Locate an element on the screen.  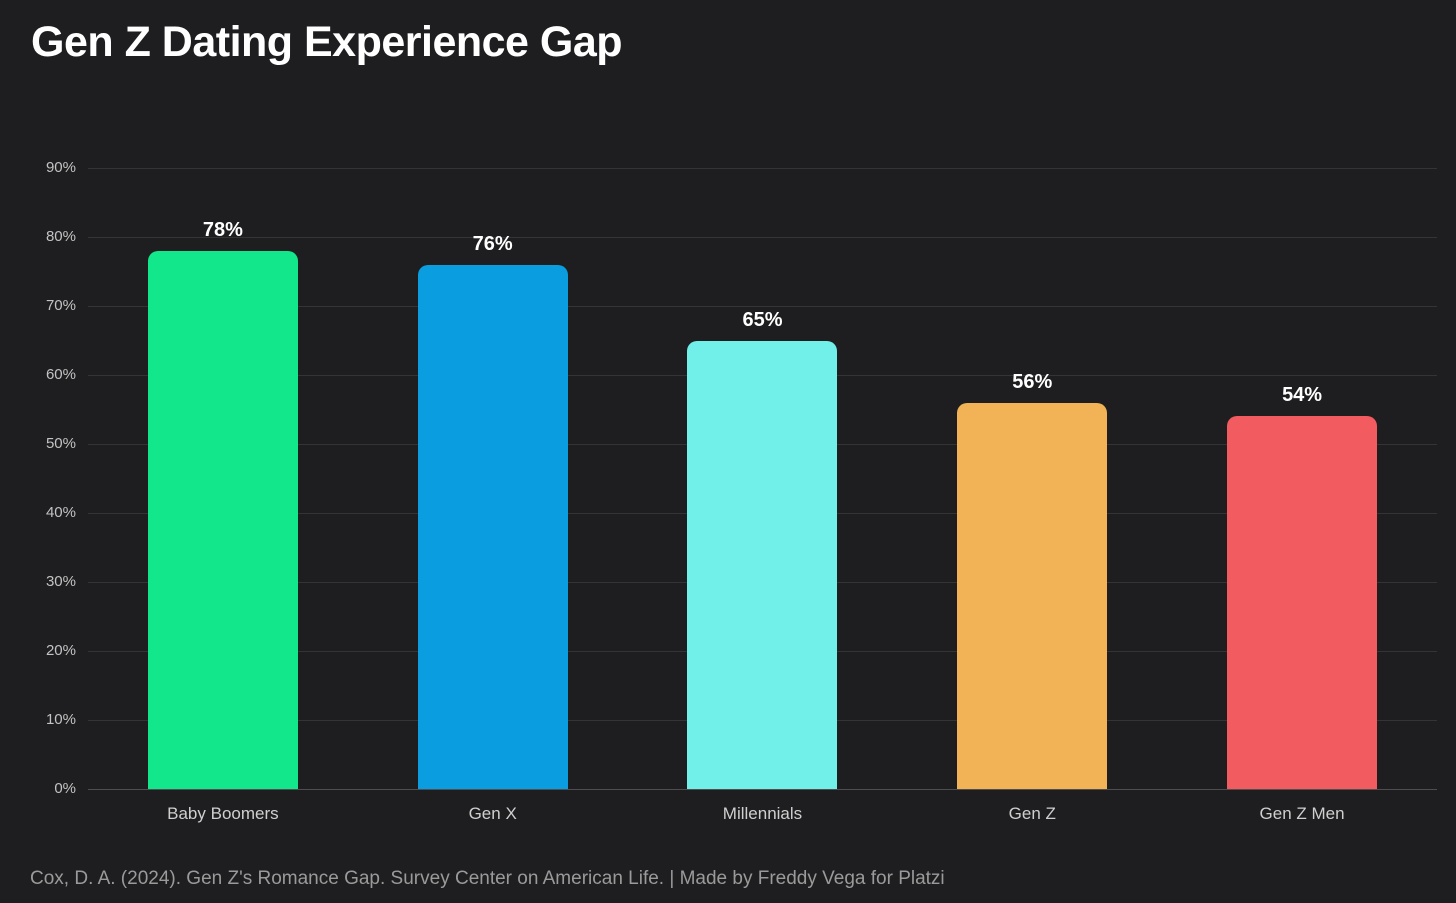
gridline: 70% is located at coordinates (741, 305).